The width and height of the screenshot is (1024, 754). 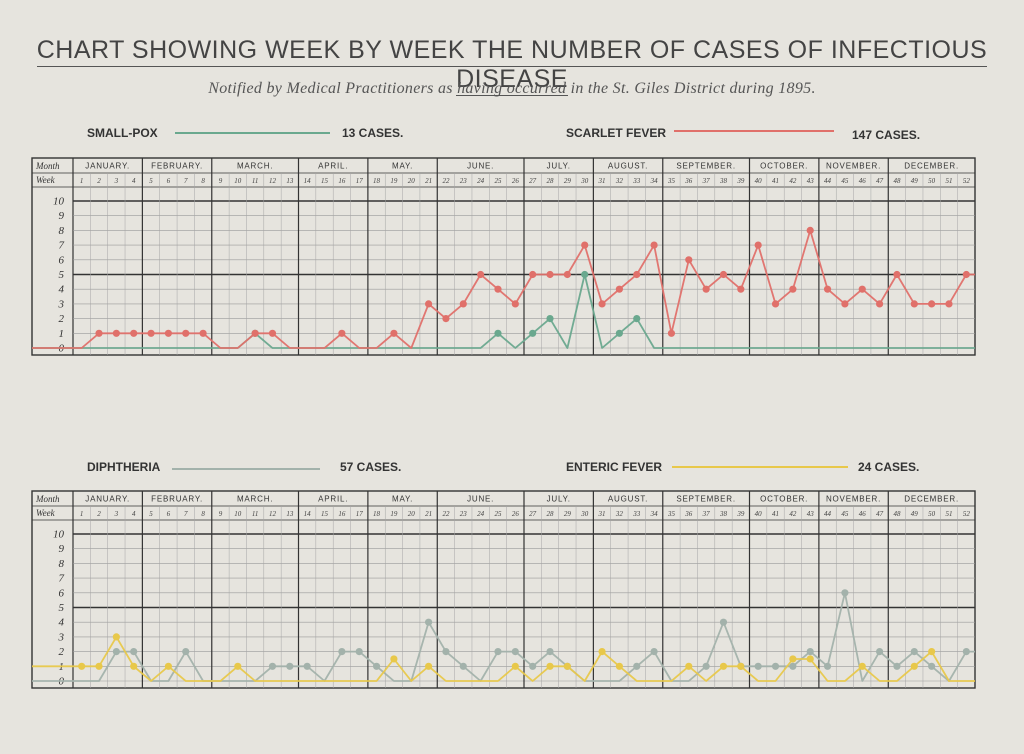 I want to click on legend-diphtheria-label: DIPHTHERIA, so click(x=124, y=467).